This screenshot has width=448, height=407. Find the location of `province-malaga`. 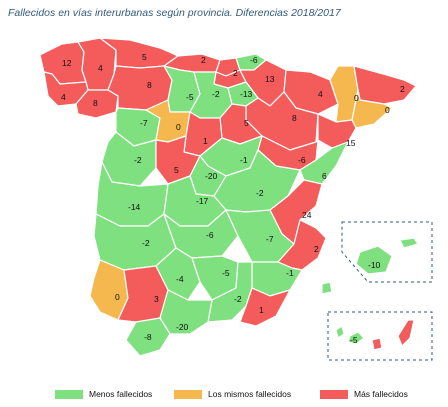

province-malaga is located at coordinates (186, 312).